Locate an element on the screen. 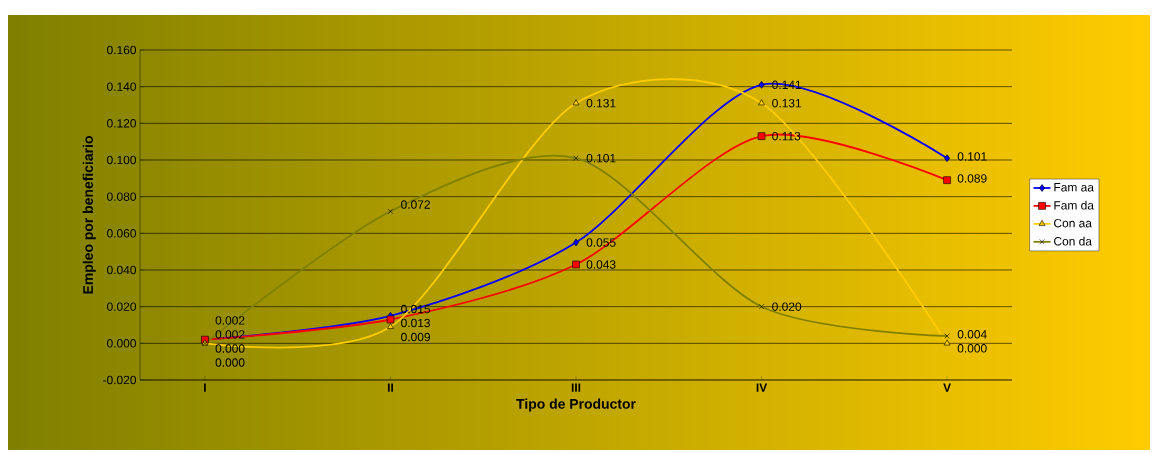 This screenshot has width=1153, height=453. legend-label: Con aa is located at coordinates (1073, 223).